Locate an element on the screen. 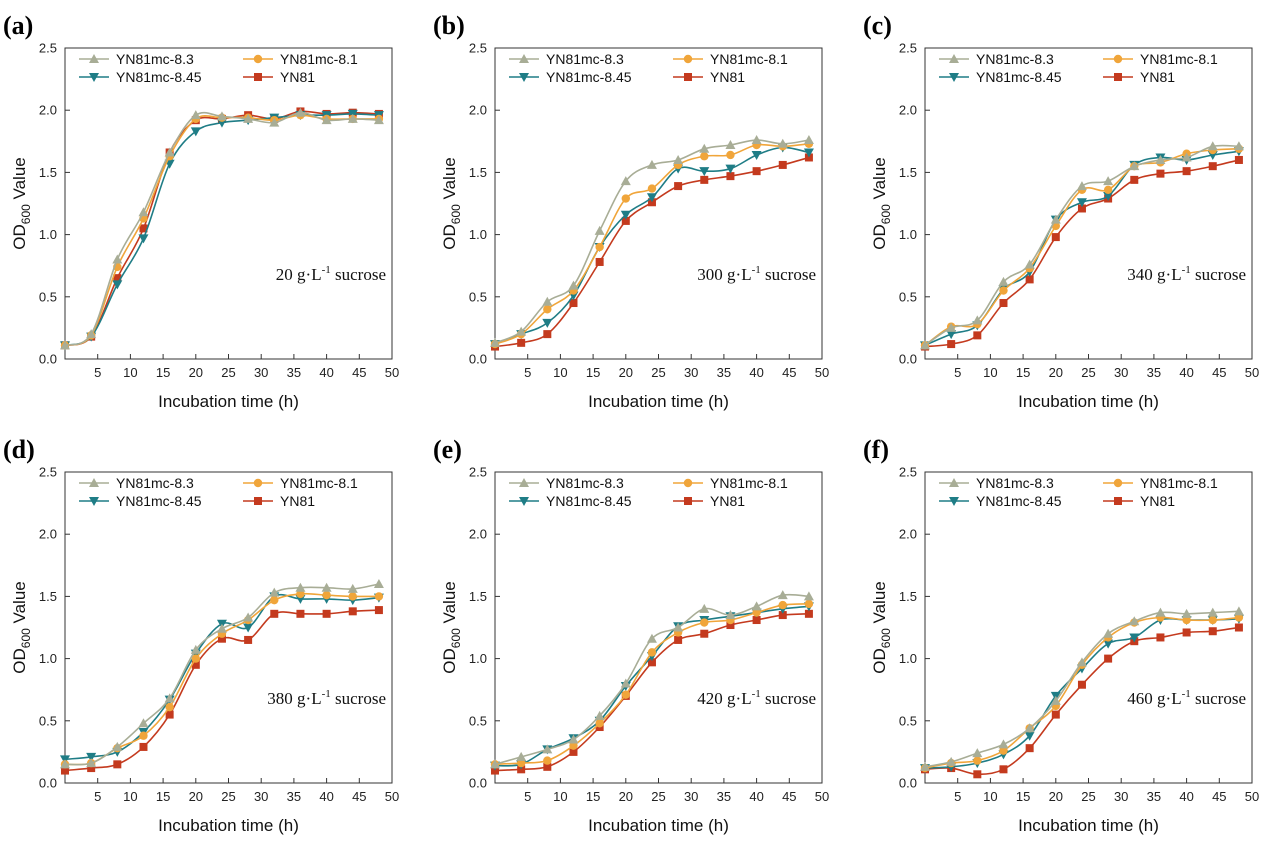  sucrose-annotation: 420 g·L-1 sucrose is located at coordinates (756, 698).